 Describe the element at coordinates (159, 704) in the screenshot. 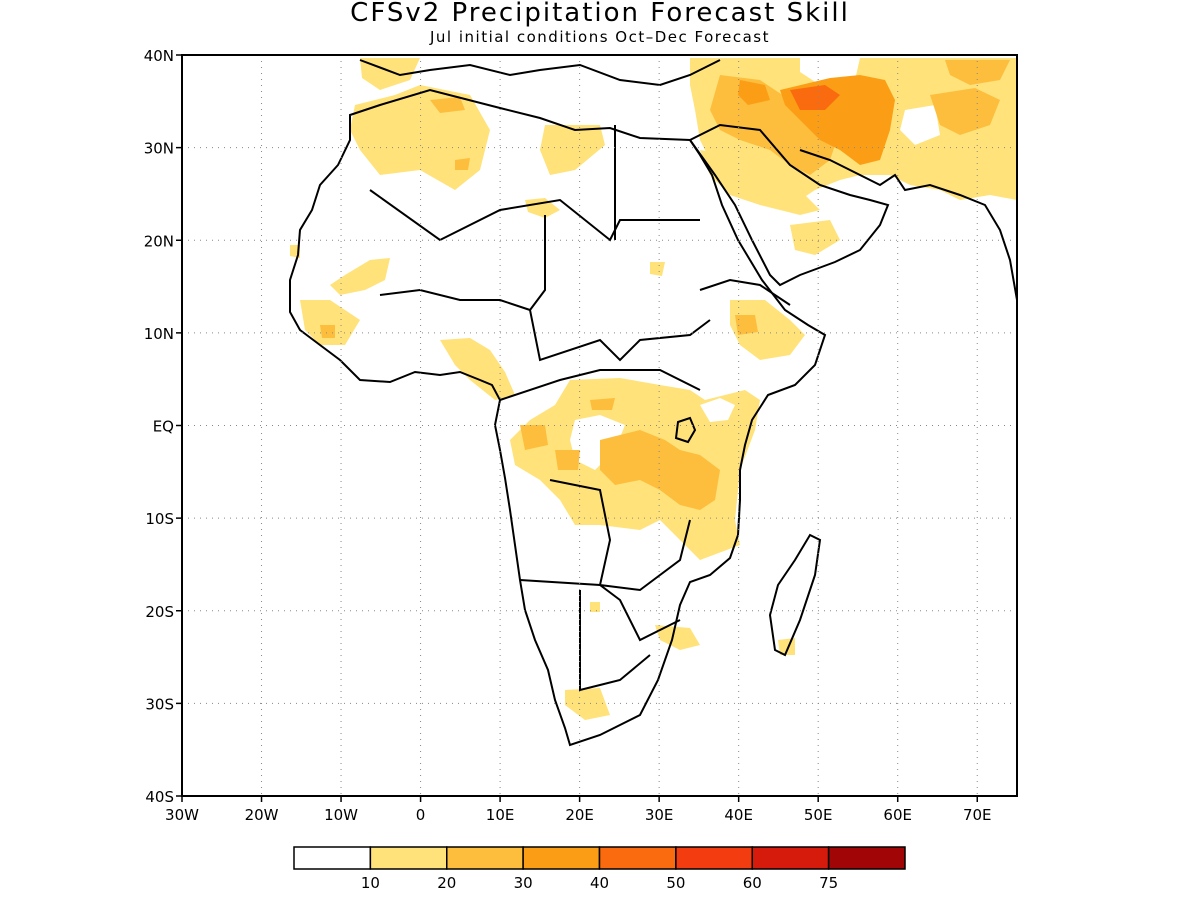

I see `lat-tick-label: 30S` at that location.